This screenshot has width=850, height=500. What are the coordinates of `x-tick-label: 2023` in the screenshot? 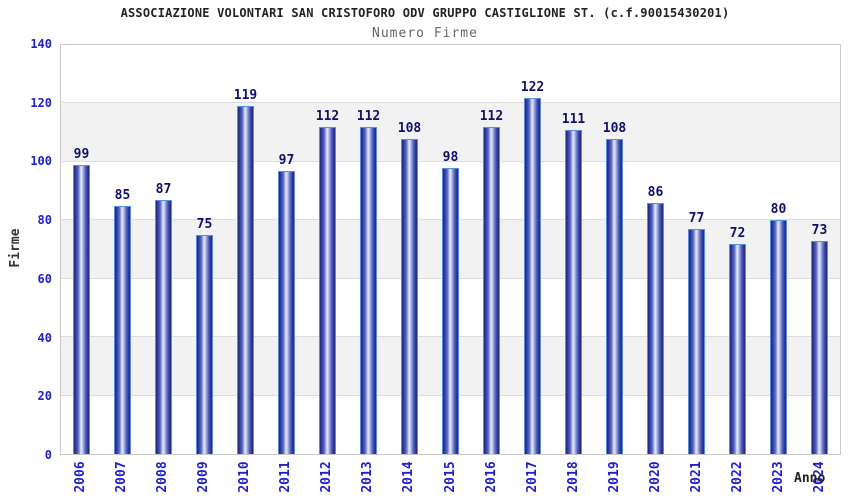 It's located at (779, 477).